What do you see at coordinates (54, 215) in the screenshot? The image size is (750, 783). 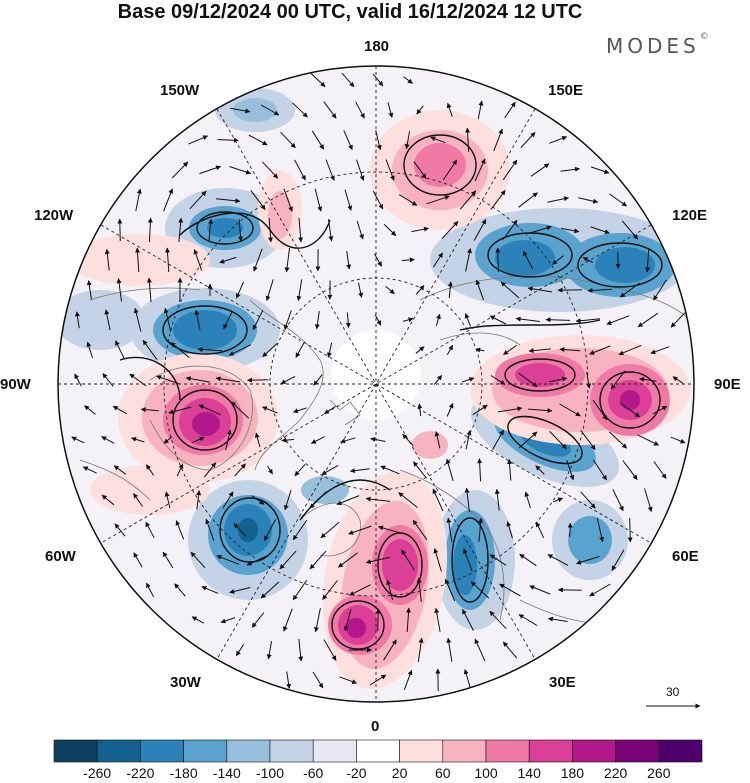 I see `lon-label-120w: 120W` at bounding box center [54, 215].